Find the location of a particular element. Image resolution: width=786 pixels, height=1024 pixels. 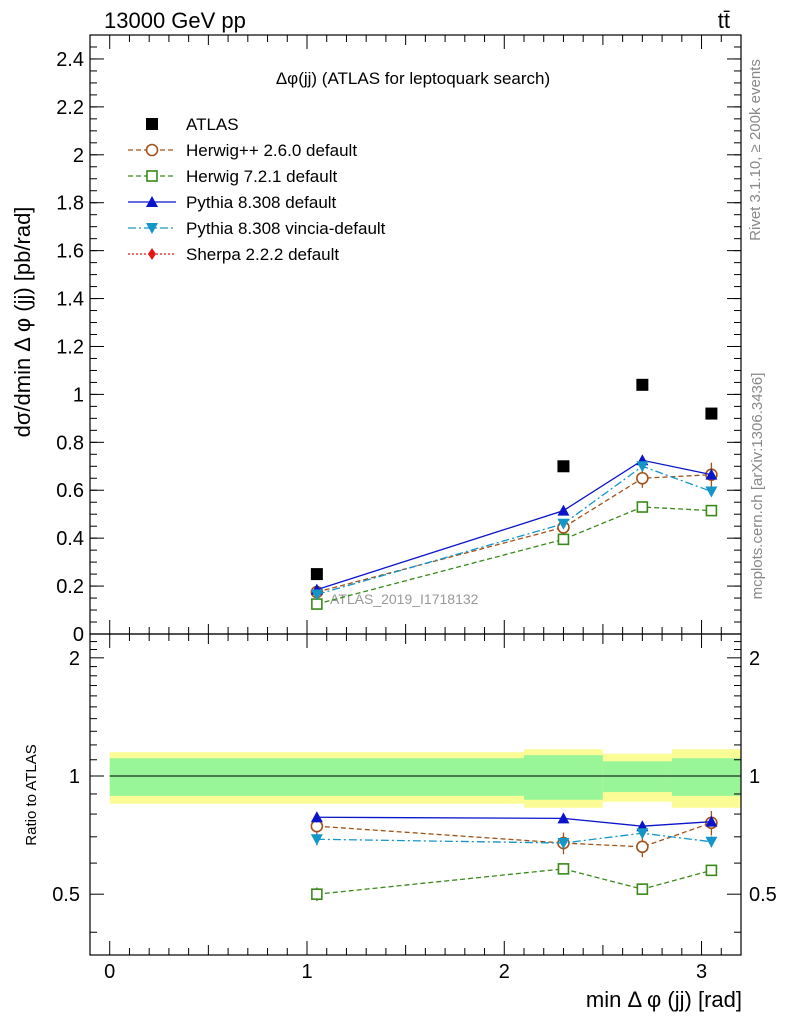

y-tick-label: 2.2 is located at coordinates (70, 108).